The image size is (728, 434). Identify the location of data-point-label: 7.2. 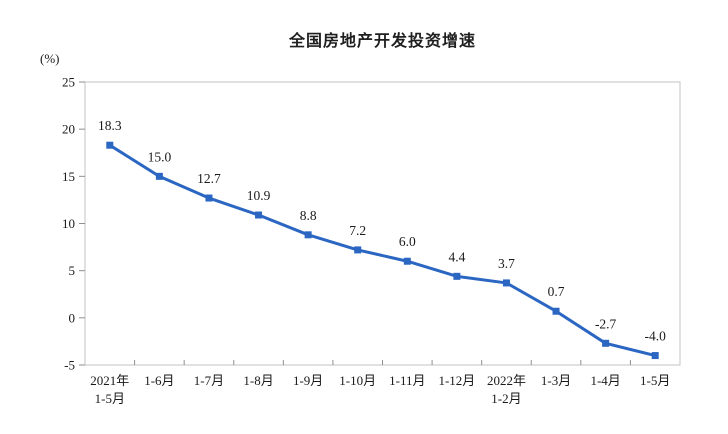
(357, 230).